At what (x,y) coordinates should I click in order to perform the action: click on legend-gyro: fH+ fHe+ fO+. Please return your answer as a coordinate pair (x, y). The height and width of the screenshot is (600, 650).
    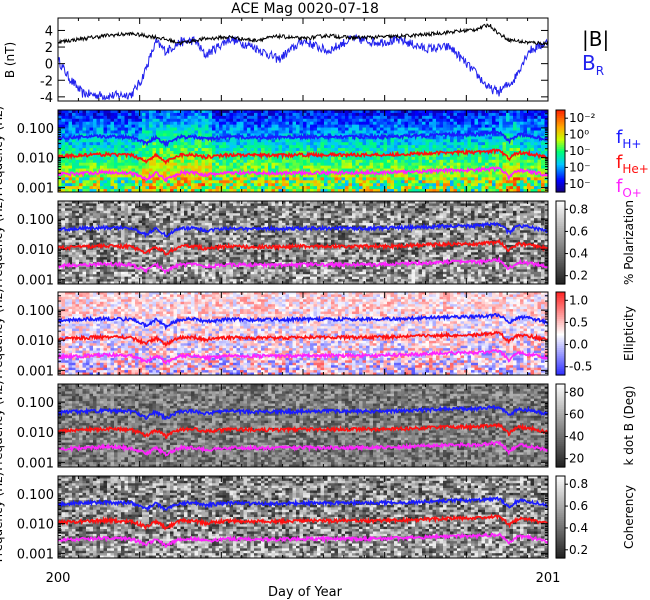
    Looking at the image, I should click on (632, 163).